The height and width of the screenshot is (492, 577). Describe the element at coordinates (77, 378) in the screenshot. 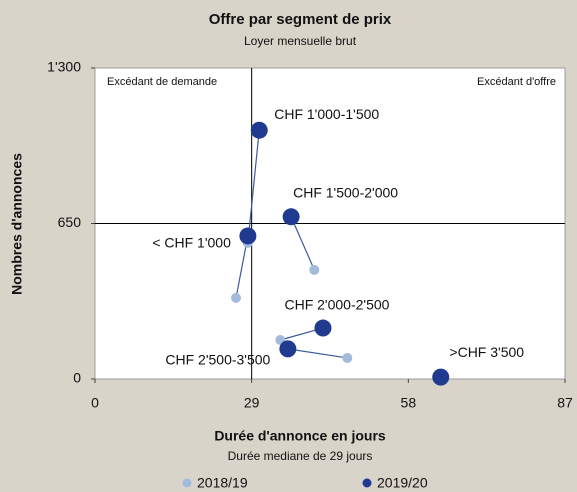

I see `y-tick-label: 0` at that location.